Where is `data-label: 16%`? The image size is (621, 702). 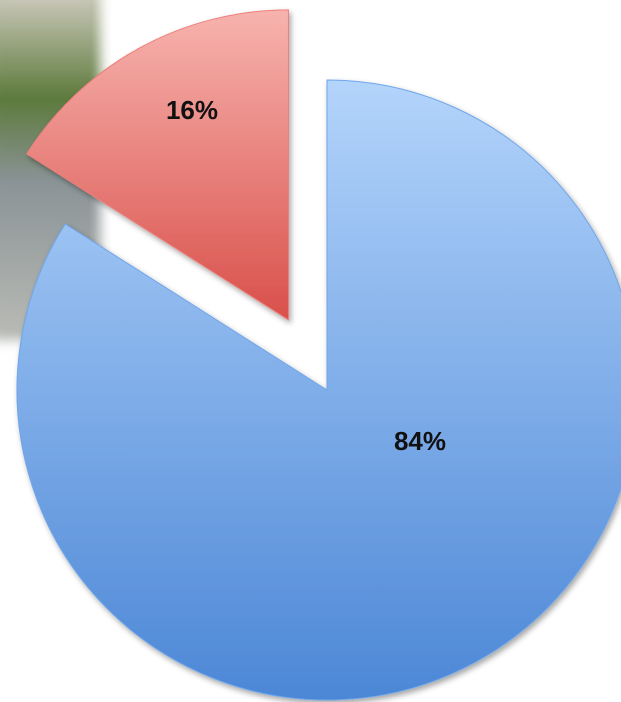 data-label: 16% is located at coordinates (192, 110).